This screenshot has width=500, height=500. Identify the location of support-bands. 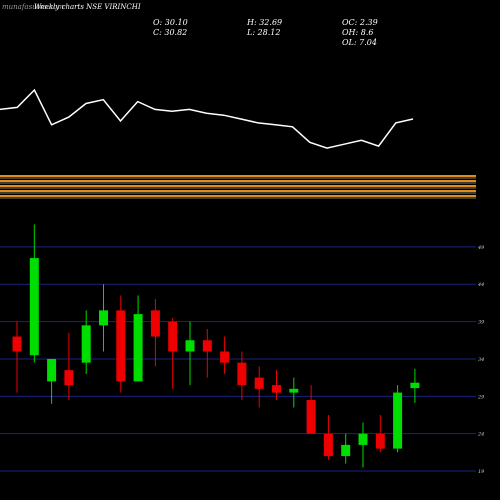
(238, 187).